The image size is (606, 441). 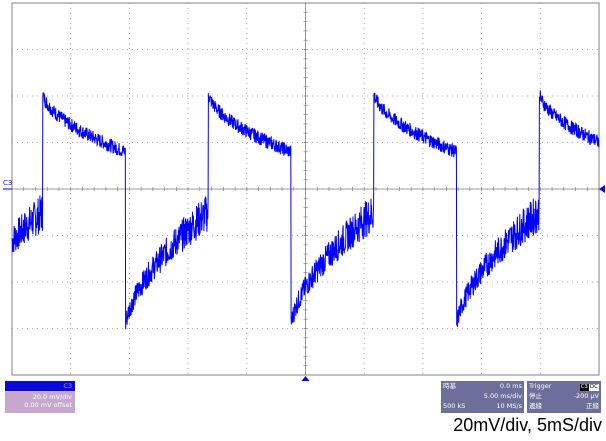 I want to click on timebase-info-box: 時基 0.0 ms 5.00 ms/div 500 kS 10 MS/s, so click(x=482, y=397).